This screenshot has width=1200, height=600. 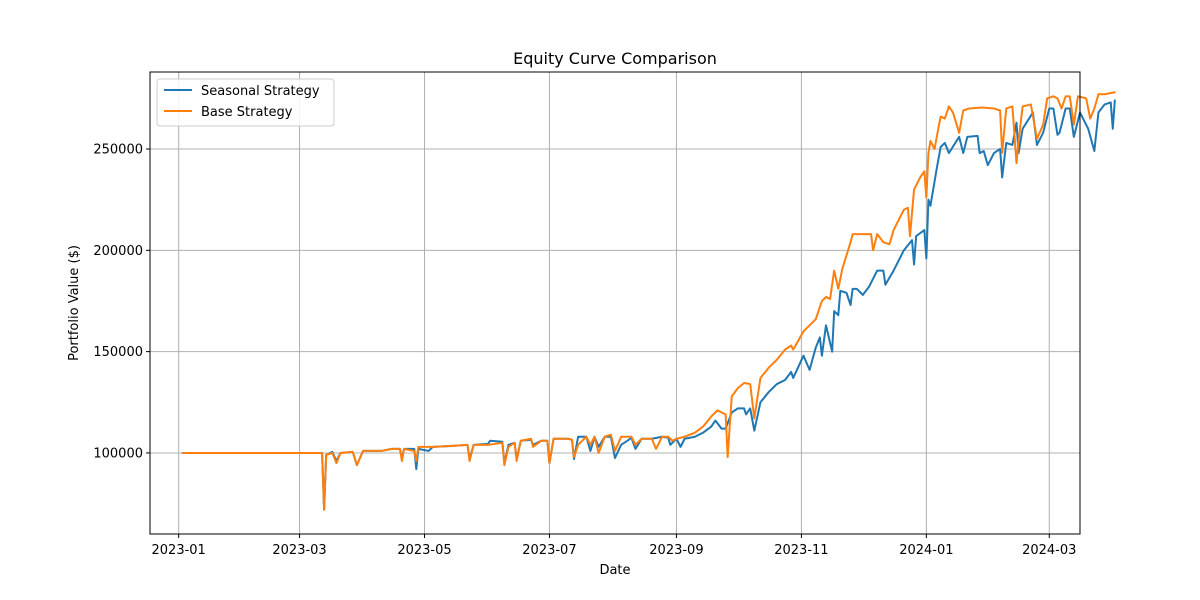 I want to click on x-tick-label: 2023-07, so click(x=549, y=550).